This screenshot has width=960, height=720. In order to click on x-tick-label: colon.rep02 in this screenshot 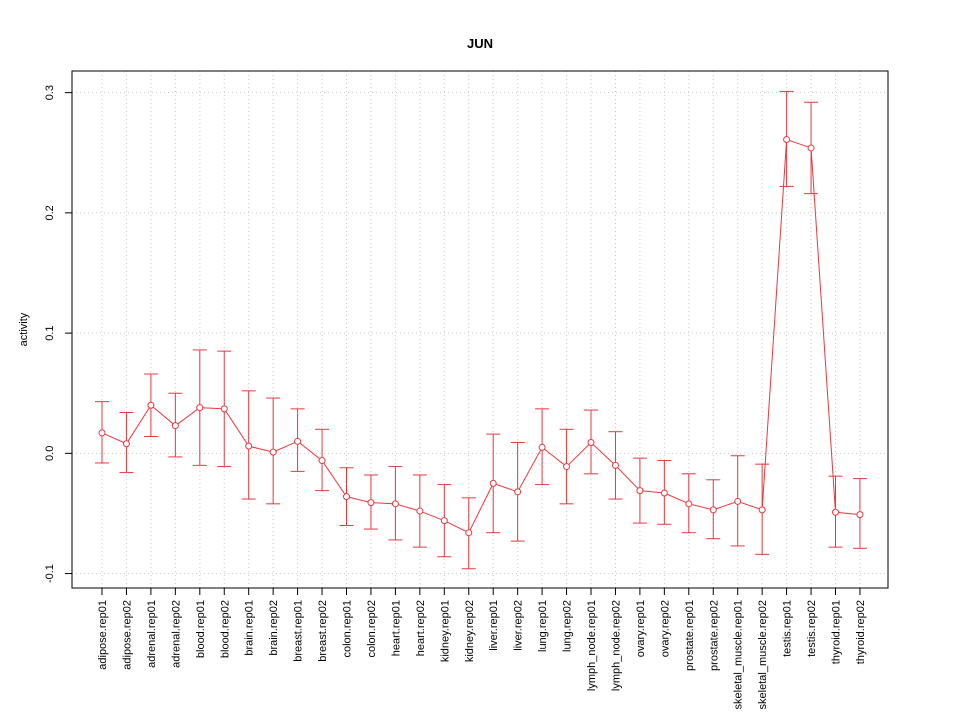, I will do `click(372, 629)`.